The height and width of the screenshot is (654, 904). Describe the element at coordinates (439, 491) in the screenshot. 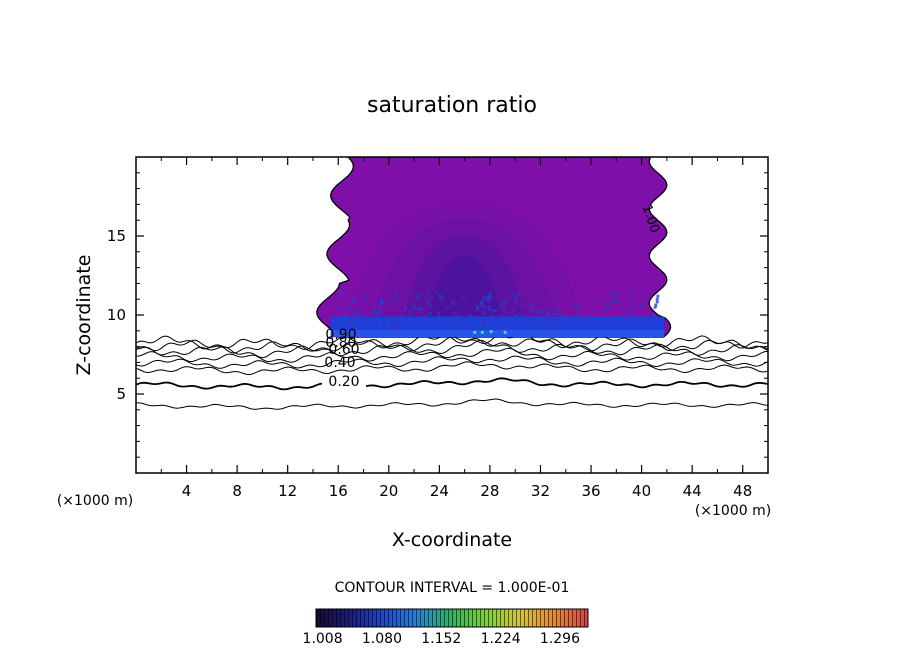

I see `x-tick-label: 24` at that location.